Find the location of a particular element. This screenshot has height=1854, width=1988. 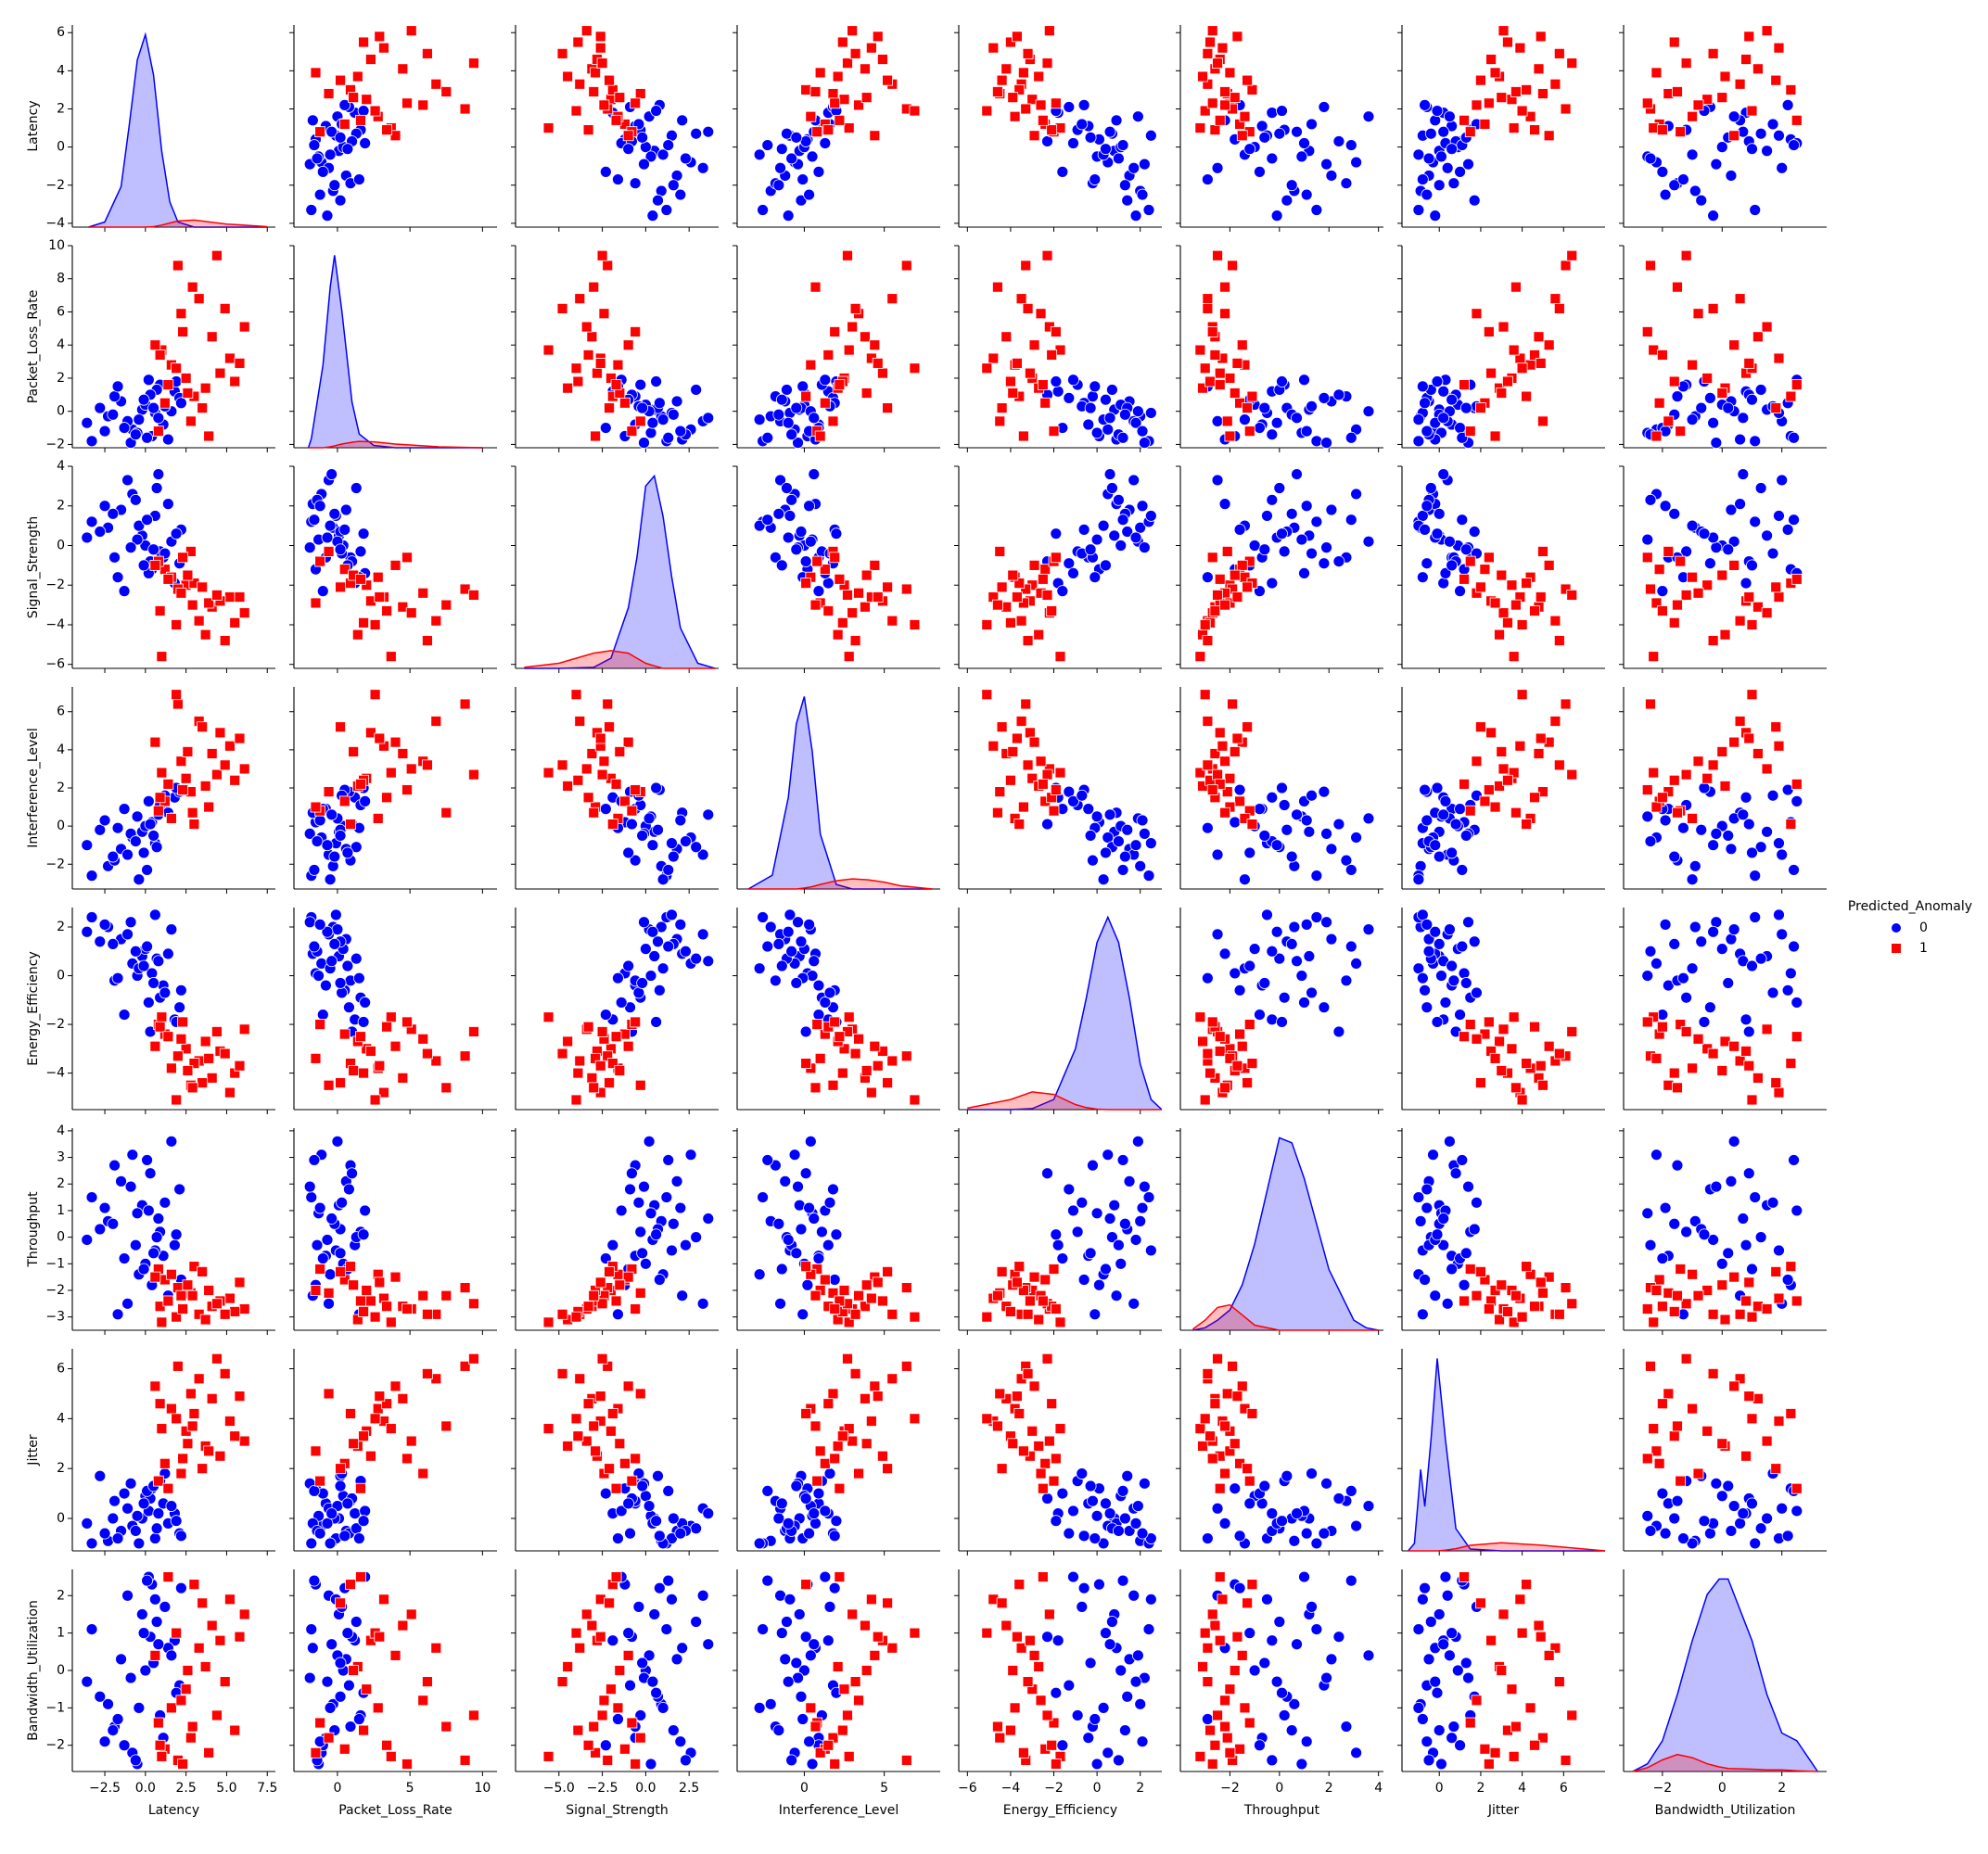

x-tick-label: 4 is located at coordinates (1378, 1788).